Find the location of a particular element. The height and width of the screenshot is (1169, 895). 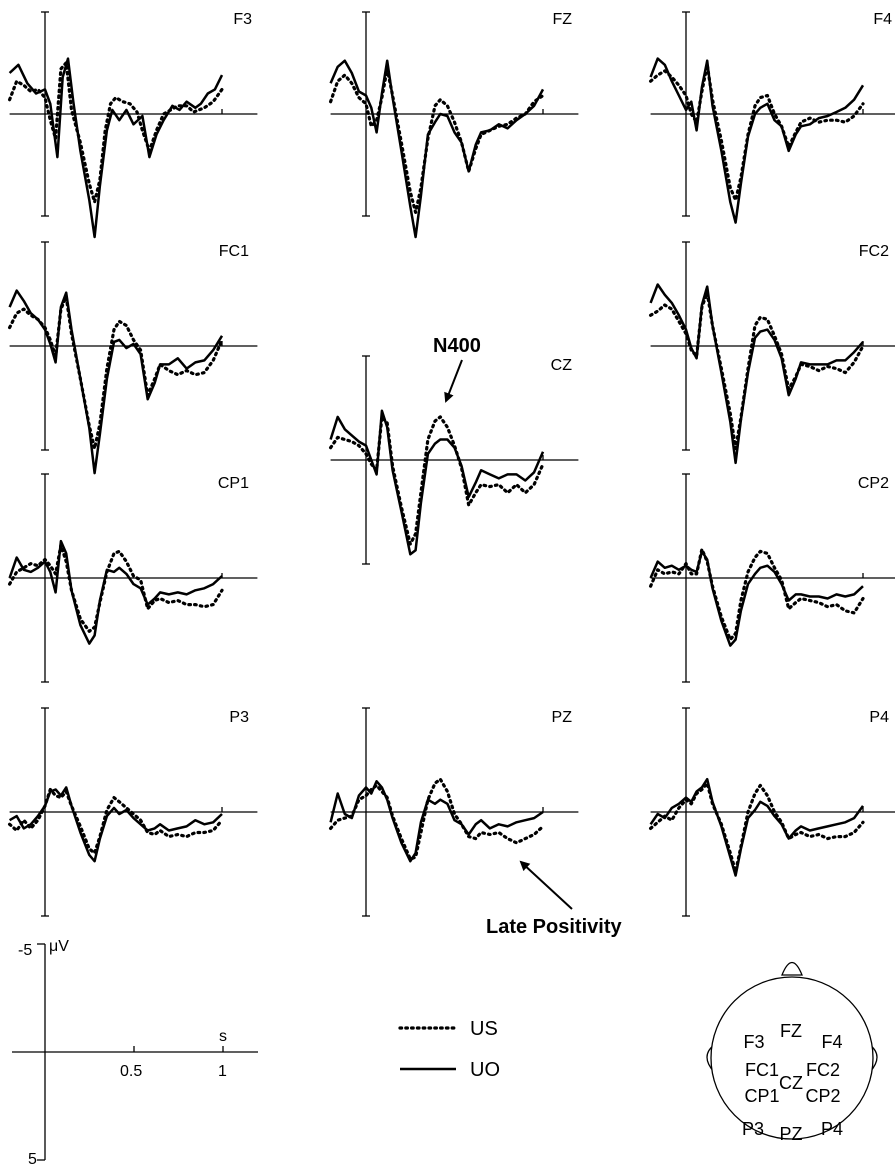

panel-cz: CZ is located at coordinates (454, 460).